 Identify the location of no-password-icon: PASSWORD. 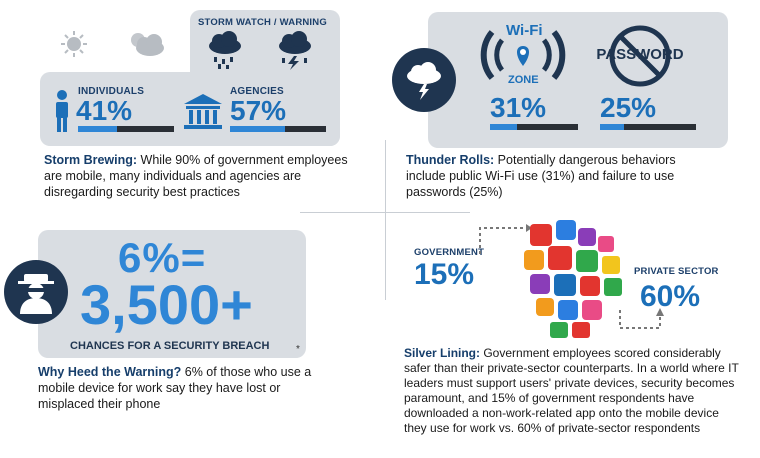
(640, 56).